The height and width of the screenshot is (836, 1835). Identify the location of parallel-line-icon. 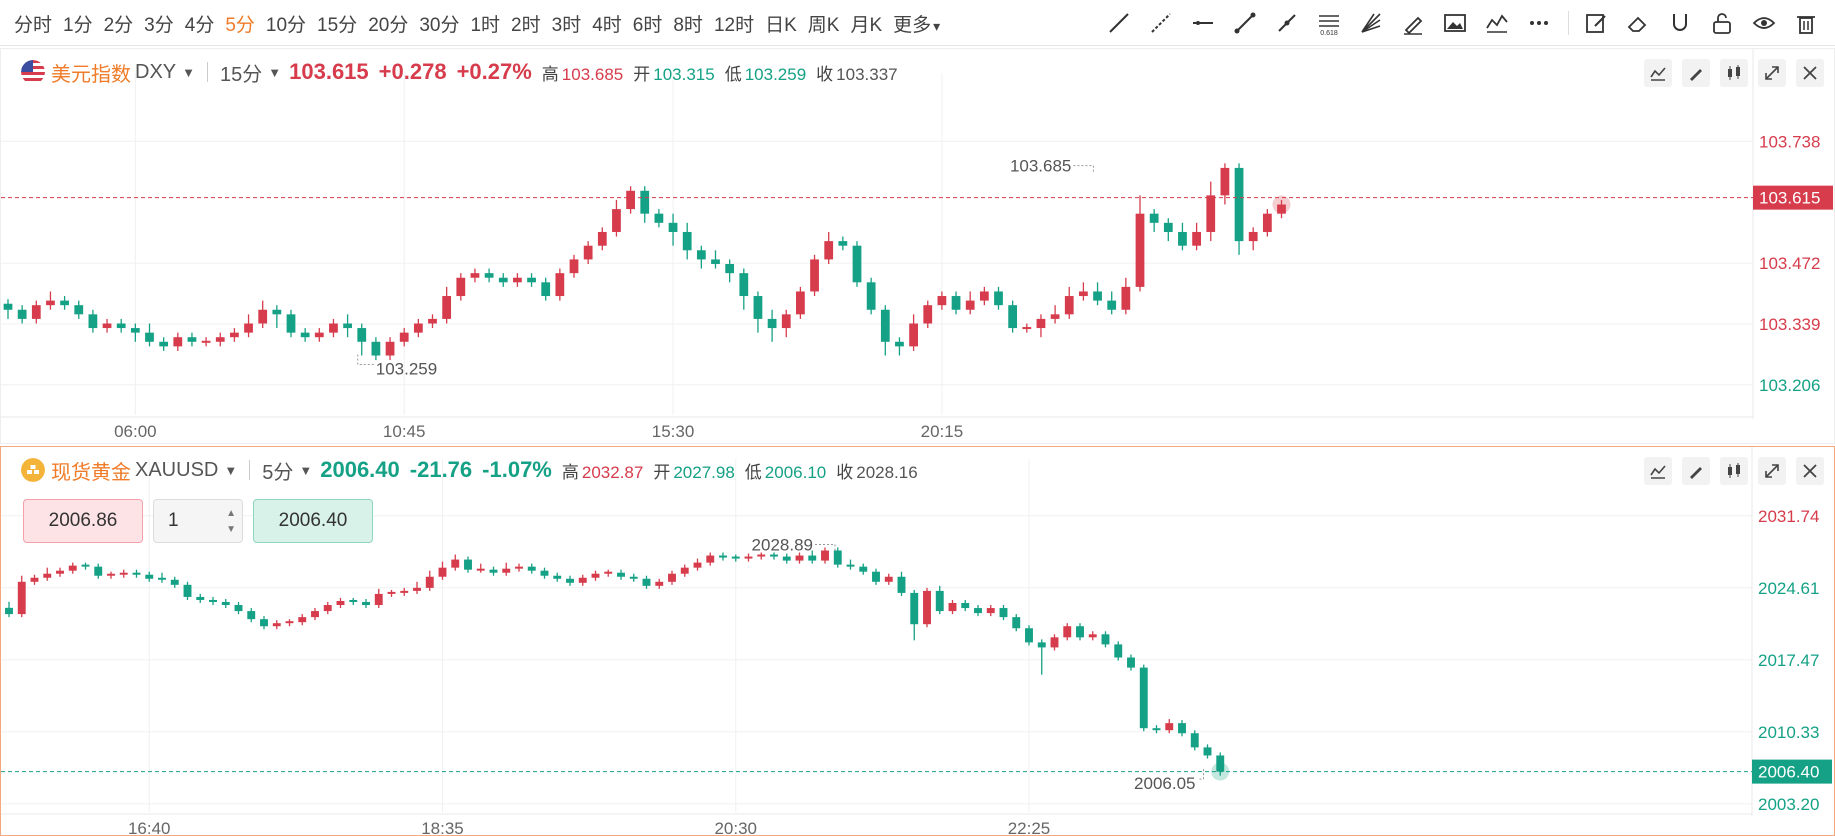
(1287, 23).